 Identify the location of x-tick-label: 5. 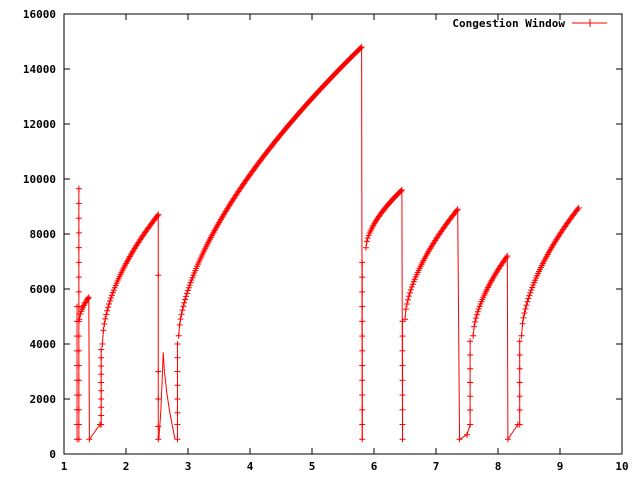
(312, 466).